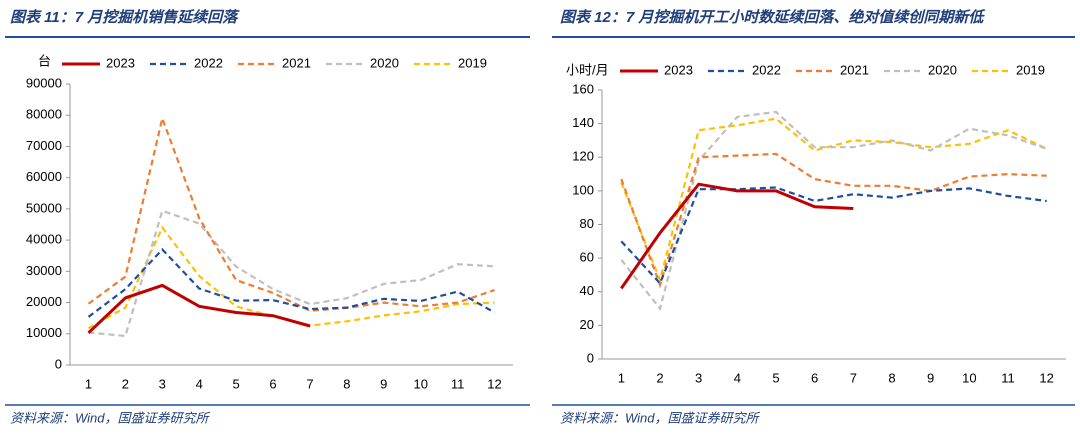 This screenshot has width=1080, height=434. What do you see at coordinates (125, 17) in the screenshot?
I see `chart-title: 图表 11：7 月挖掘机销售延续回落` at bounding box center [125, 17].